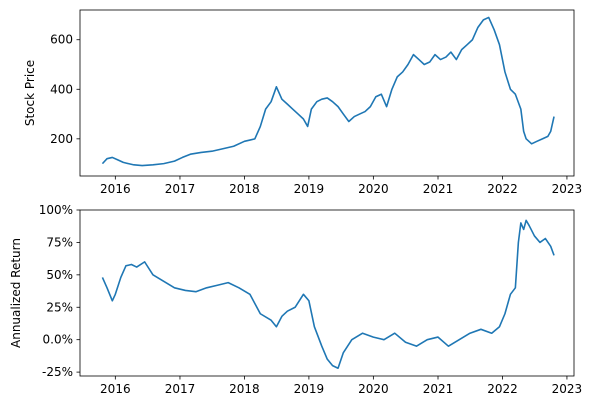 Image resolution: width=592 pixels, height=413 pixels. What do you see at coordinates (61, 89) in the screenshot?
I see `price-y-tick-label: 400` at bounding box center [61, 89].